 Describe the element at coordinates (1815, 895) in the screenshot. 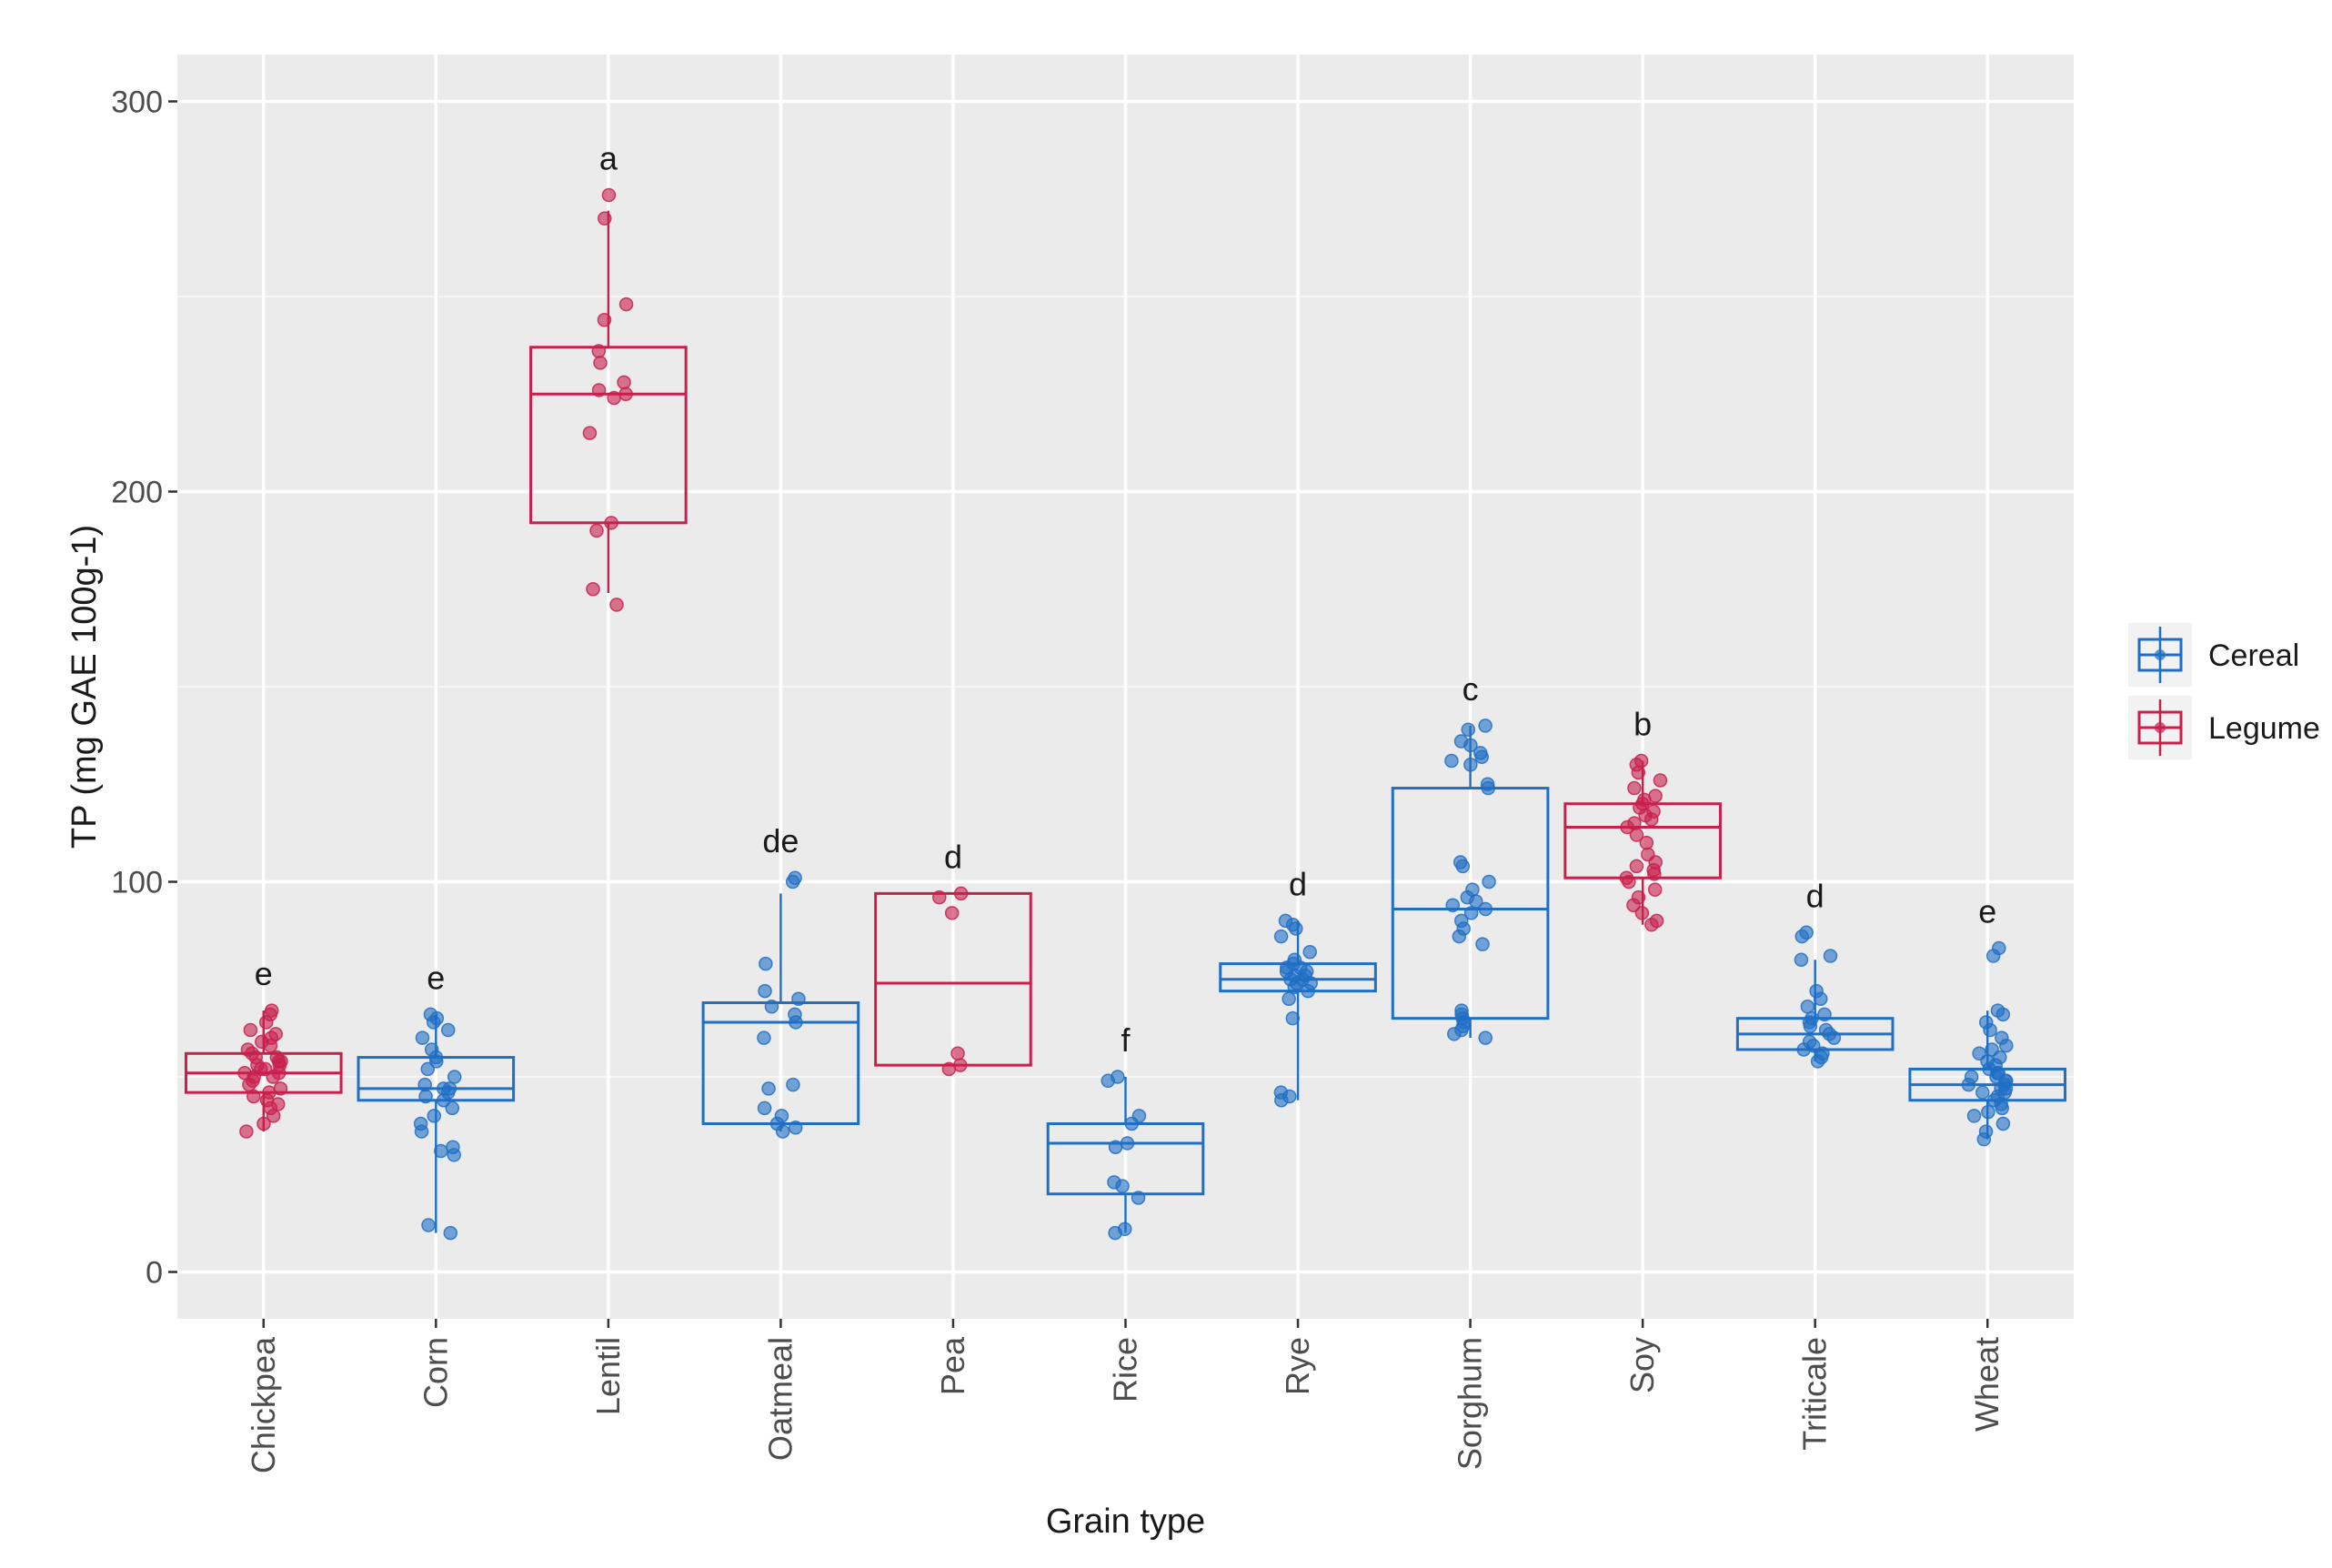

I see `significance-letter: d` at that location.